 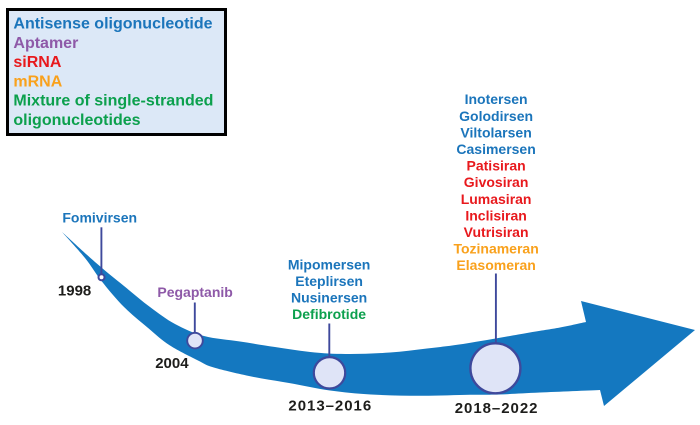 I want to click on svg-text: Defibrotide, so click(x=329, y=314).